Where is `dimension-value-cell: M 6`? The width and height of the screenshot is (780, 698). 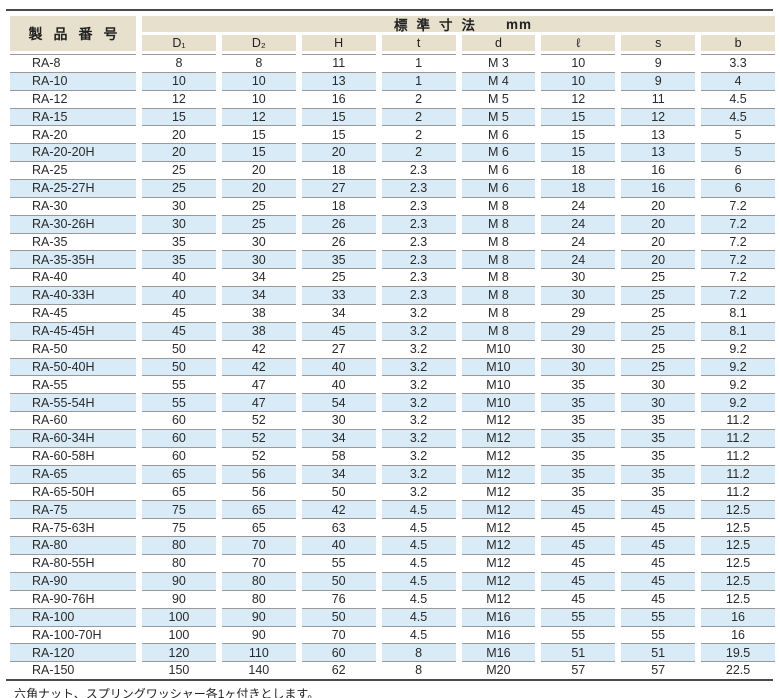
dimension-value-cell: M 6 is located at coordinates (498, 152).